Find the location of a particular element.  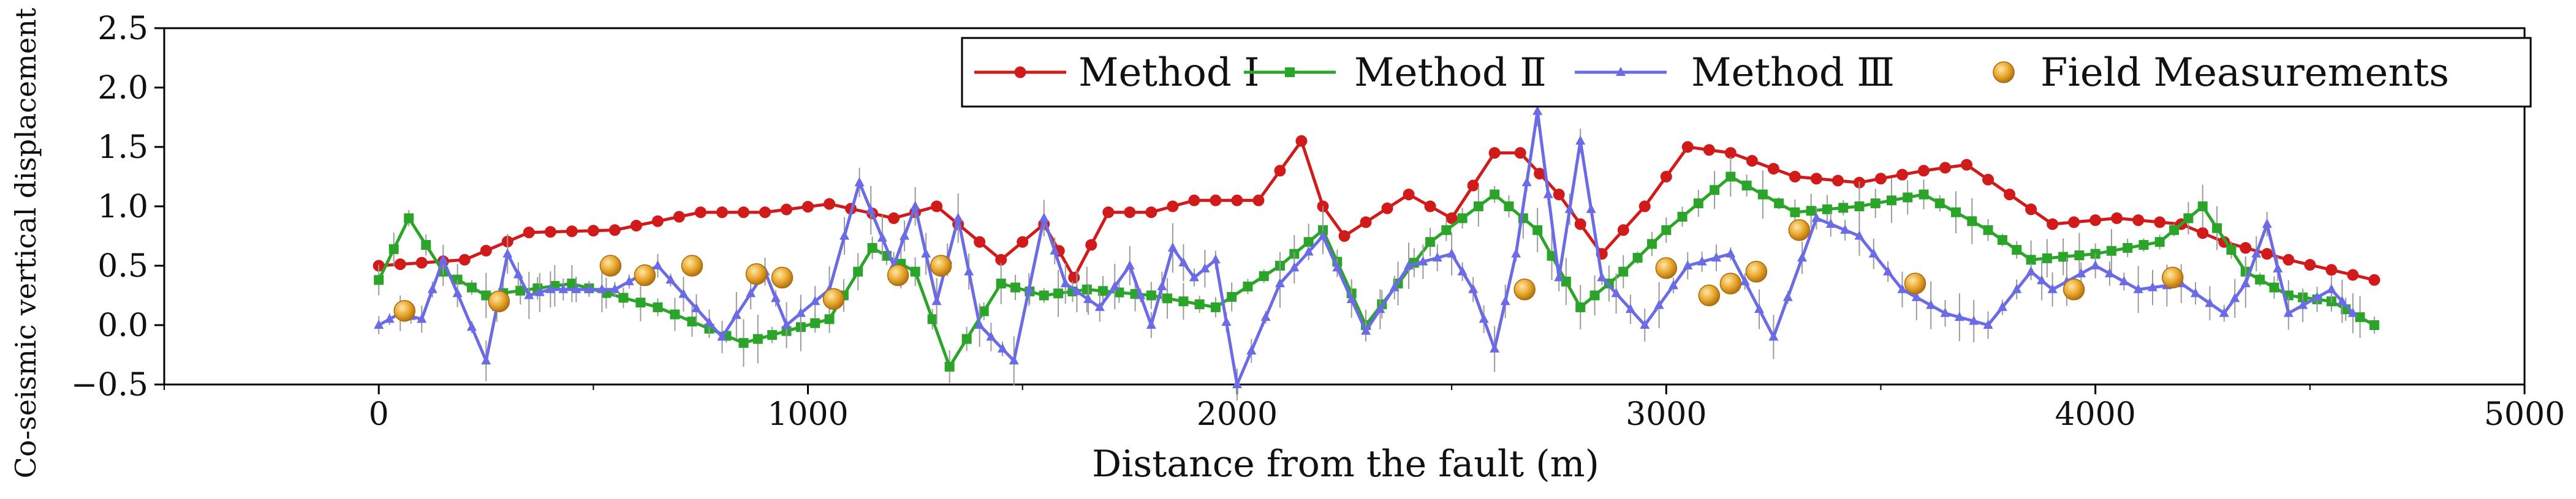

legend-swatch-marker is located at coordinates (1290, 72).